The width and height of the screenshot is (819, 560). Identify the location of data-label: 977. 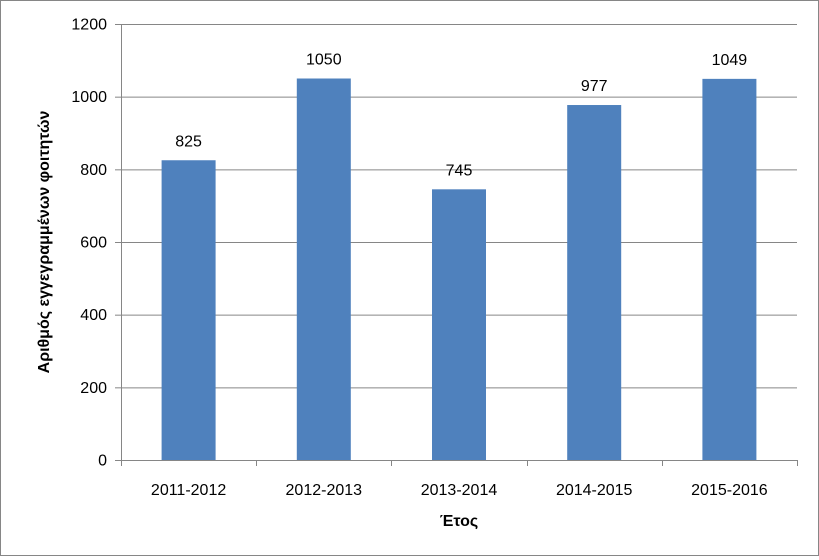
(594, 86).